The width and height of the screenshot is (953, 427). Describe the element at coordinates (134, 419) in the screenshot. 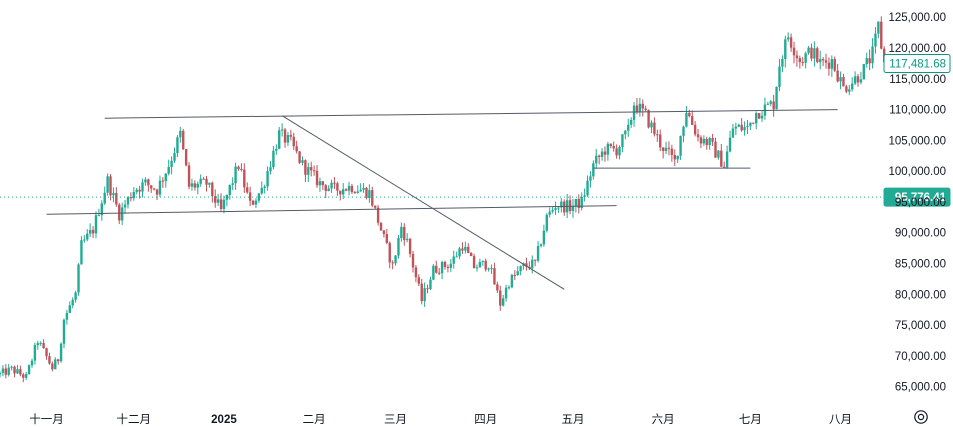

I see `x-tick-label: 十二月` at that location.